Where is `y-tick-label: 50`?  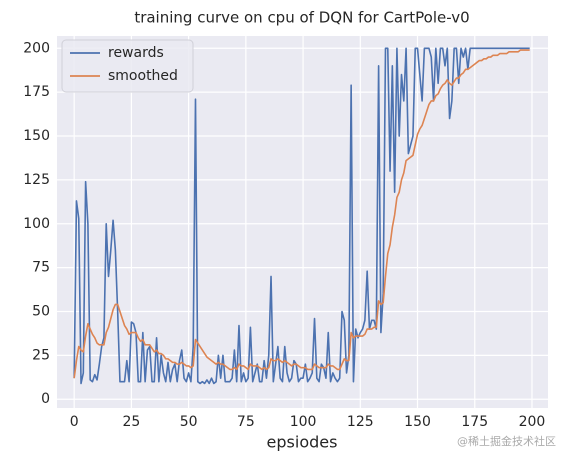 y-tick-label: 50 is located at coordinates (41, 311).